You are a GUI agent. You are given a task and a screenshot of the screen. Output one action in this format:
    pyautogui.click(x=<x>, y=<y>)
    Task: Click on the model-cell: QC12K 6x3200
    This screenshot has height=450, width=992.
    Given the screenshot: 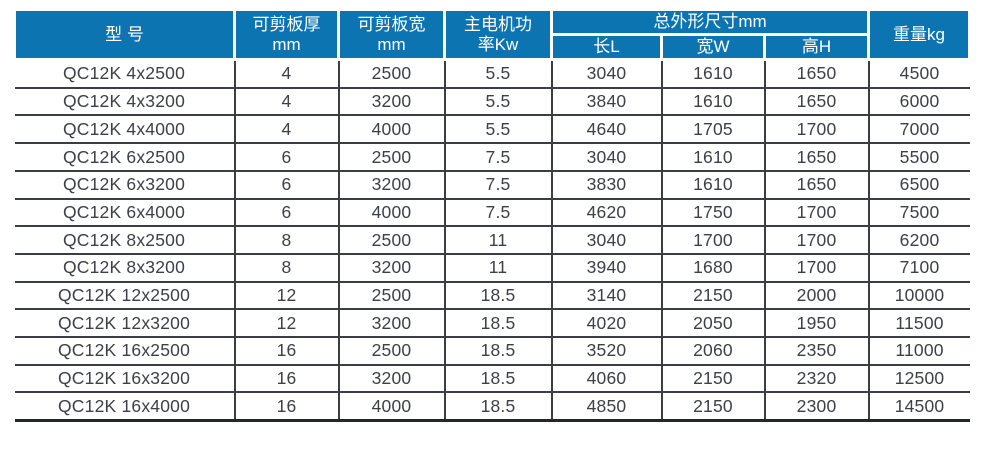 What is the action you would take?
    pyautogui.click(x=125, y=184)
    